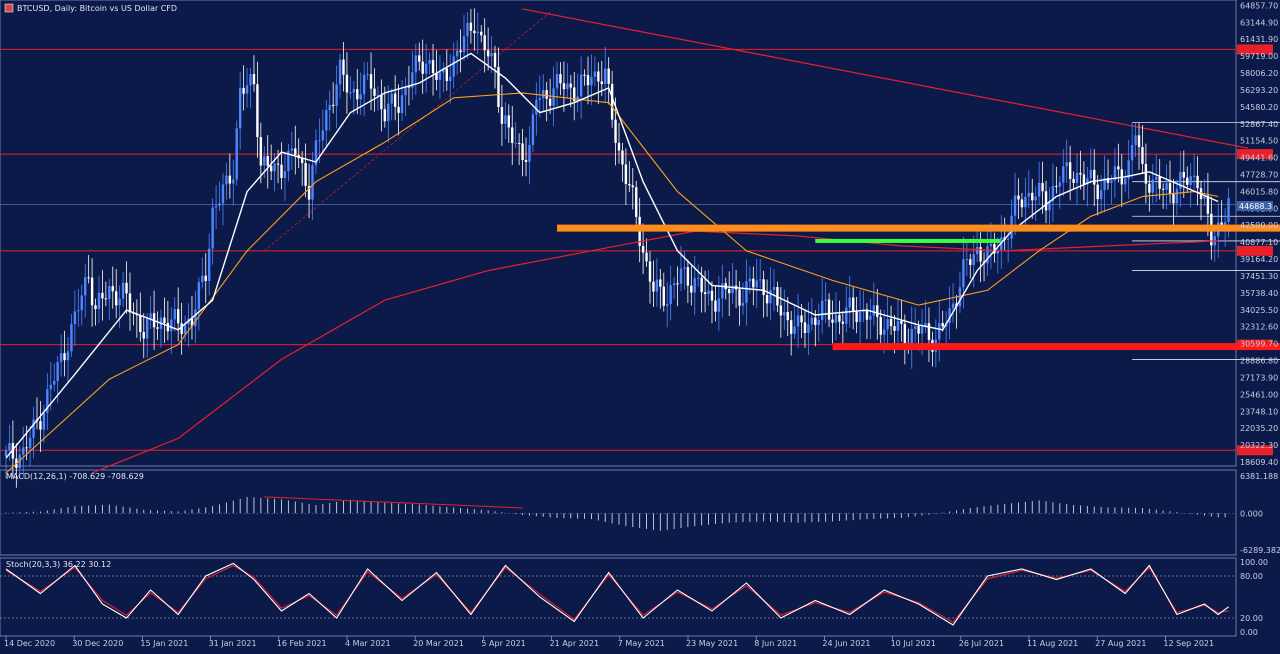 The image size is (1280, 654). Describe the element at coordinates (1251, 513) in the screenshot. I see `macd-tick-1: 0.000` at that location.